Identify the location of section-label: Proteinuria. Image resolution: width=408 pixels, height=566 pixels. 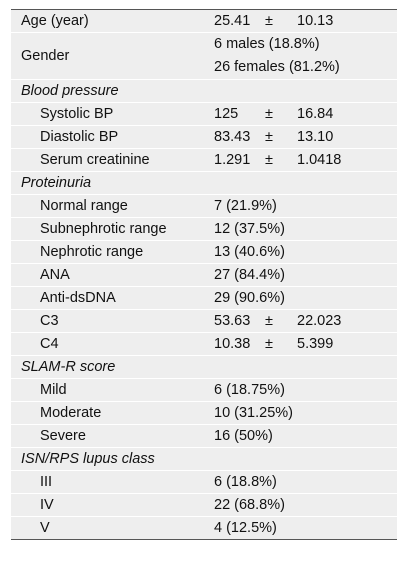
(56, 183).